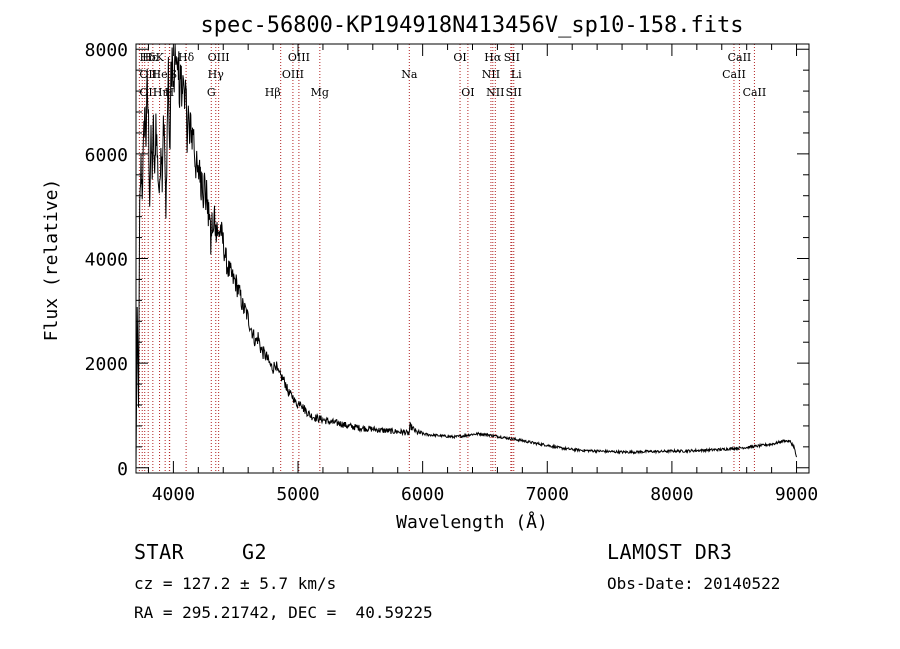 This screenshot has width=900, height=649. What do you see at coordinates (493, 57) in the screenshot?
I see `spectral-line-label: Hα` at bounding box center [493, 57].